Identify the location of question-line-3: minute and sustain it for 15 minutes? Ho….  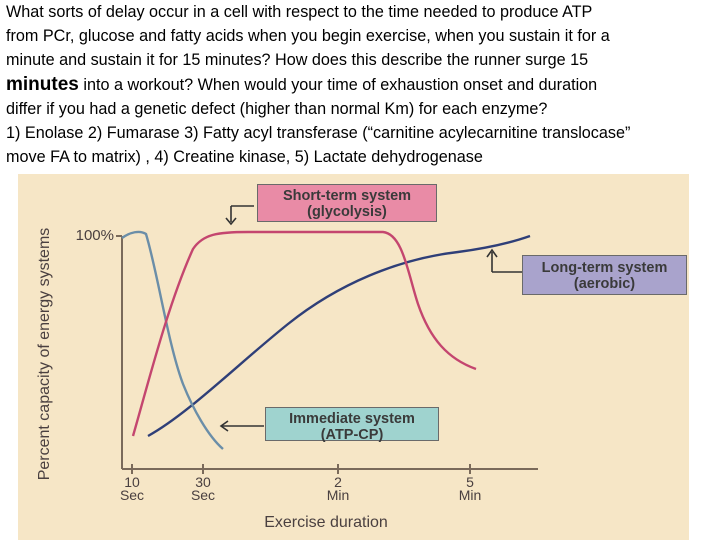
(297, 60).